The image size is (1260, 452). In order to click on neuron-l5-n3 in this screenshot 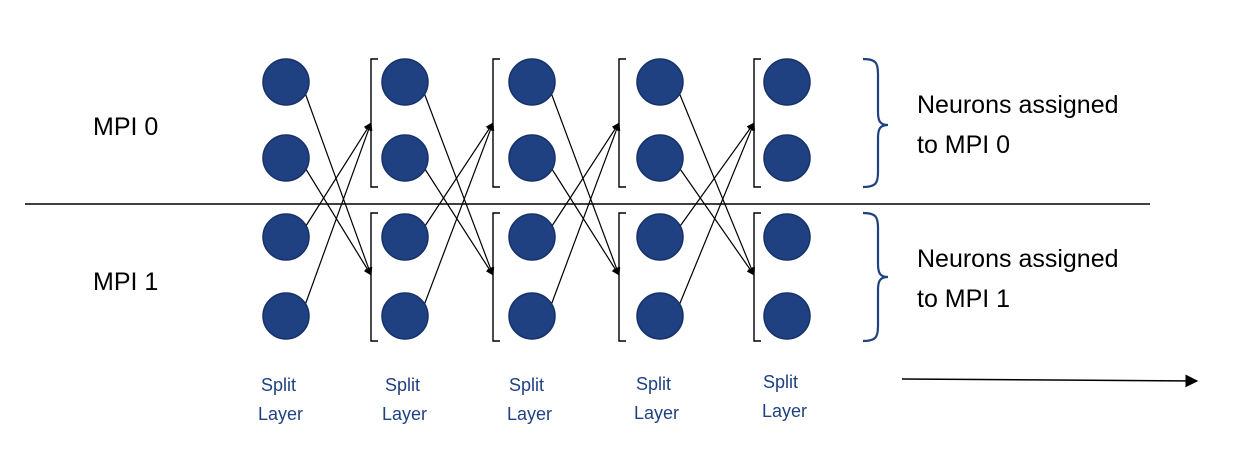, I will do `click(787, 237)`.